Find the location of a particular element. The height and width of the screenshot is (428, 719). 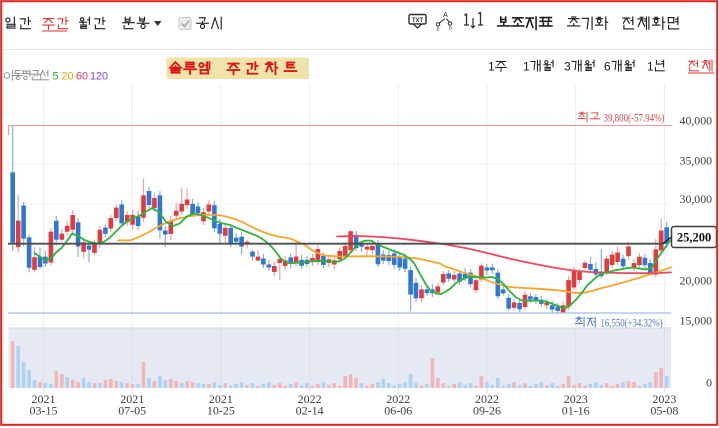

svg-text: 0 is located at coordinates (709, 382).